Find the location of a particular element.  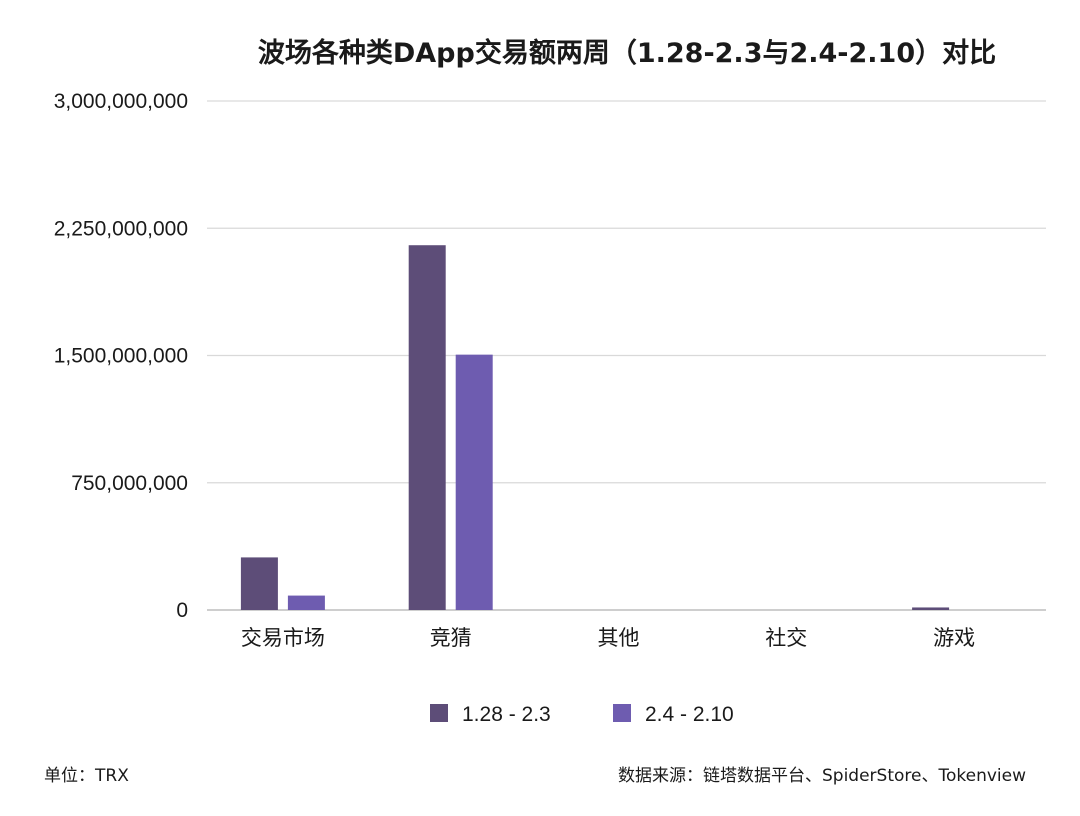

x-axis-ticks: 交易市场 竞猜 其他 社交 游戏 is located at coordinates (608, 638).